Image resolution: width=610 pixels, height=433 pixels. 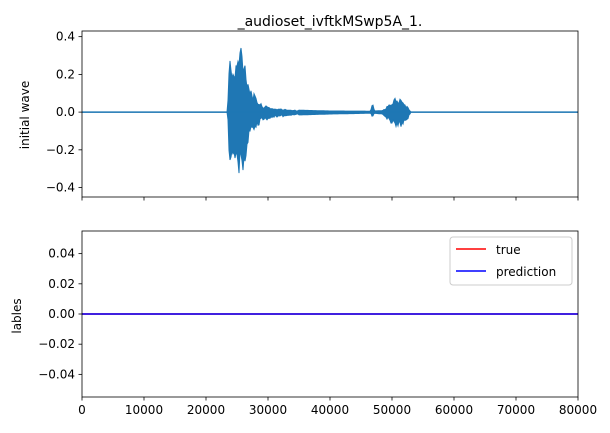 I want to click on x-tick-label: 70000, so click(x=516, y=410).